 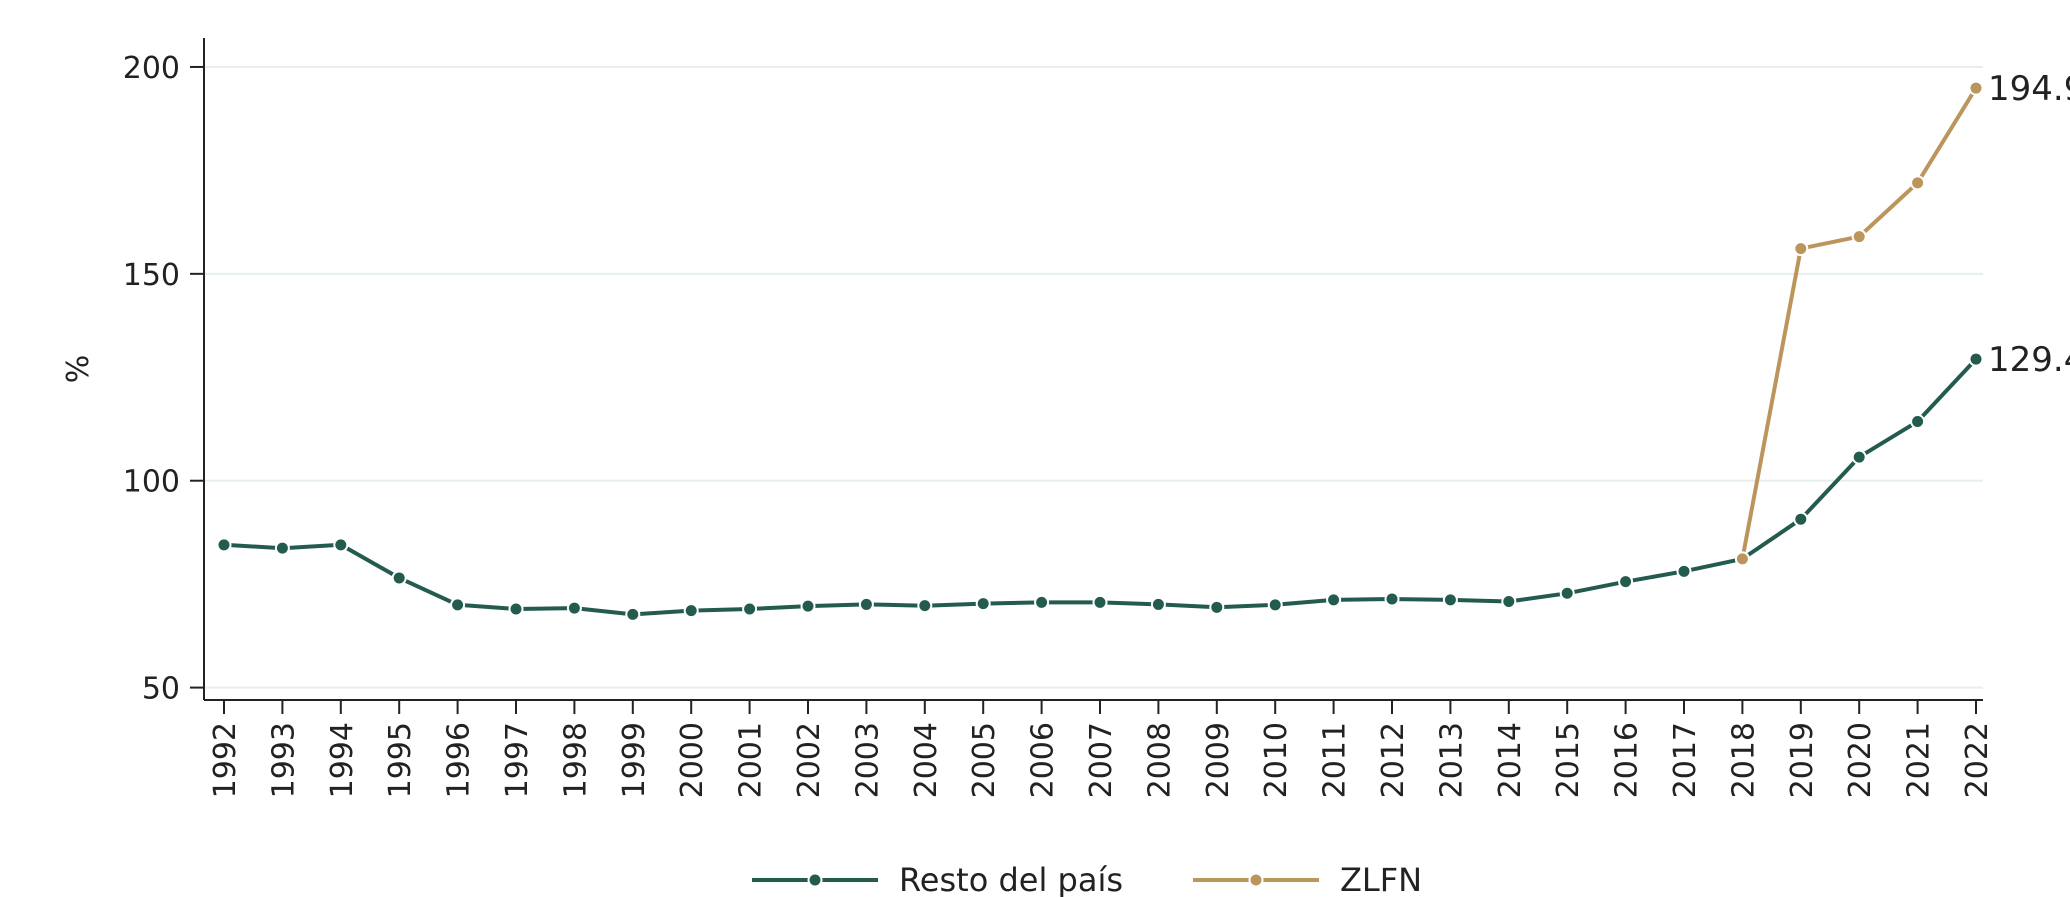 What do you see at coordinates (163, 379) in the screenshot?
I see `y-tick-layer: 50 100 150 200` at bounding box center [163, 379].